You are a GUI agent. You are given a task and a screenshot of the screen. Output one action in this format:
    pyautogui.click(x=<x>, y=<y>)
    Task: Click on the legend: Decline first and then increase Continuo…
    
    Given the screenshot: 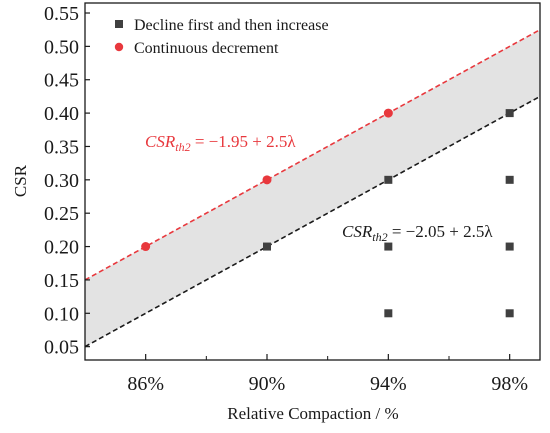 What is the action you would take?
    pyautogui.click(x=221, y=37)
    